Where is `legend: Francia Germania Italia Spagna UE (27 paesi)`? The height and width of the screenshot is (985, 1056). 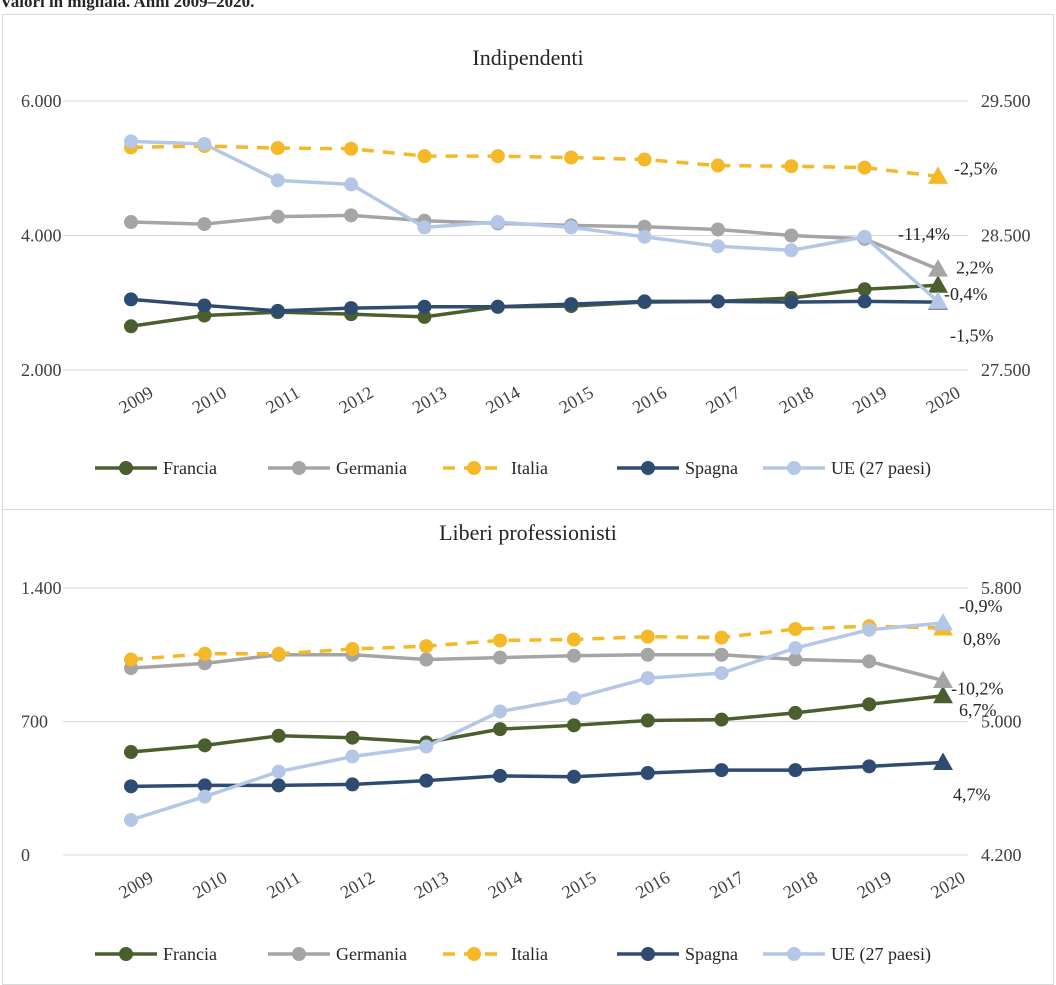 legend: Francia Germania Italia Spagna UE (27 paesi) is located at coordinates (513, 468).